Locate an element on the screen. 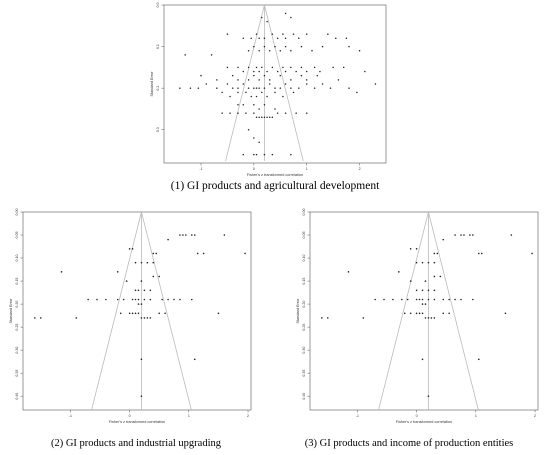 This screenshot has width=550, height=455. data-points is located at coordinates (140, 315).